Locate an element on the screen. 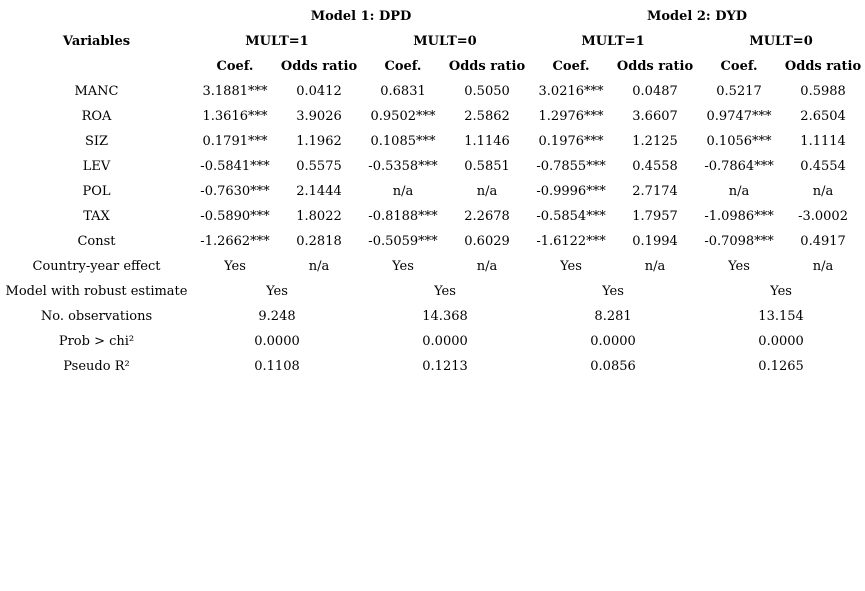 This screenshot has width=865, height=591. row-label: MANC is located at coordinates (96, 91).